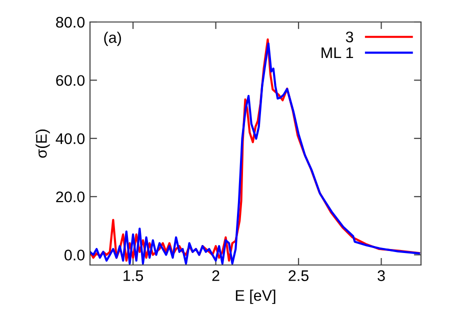  I want to click on annotation: (a), so click(112, 39).